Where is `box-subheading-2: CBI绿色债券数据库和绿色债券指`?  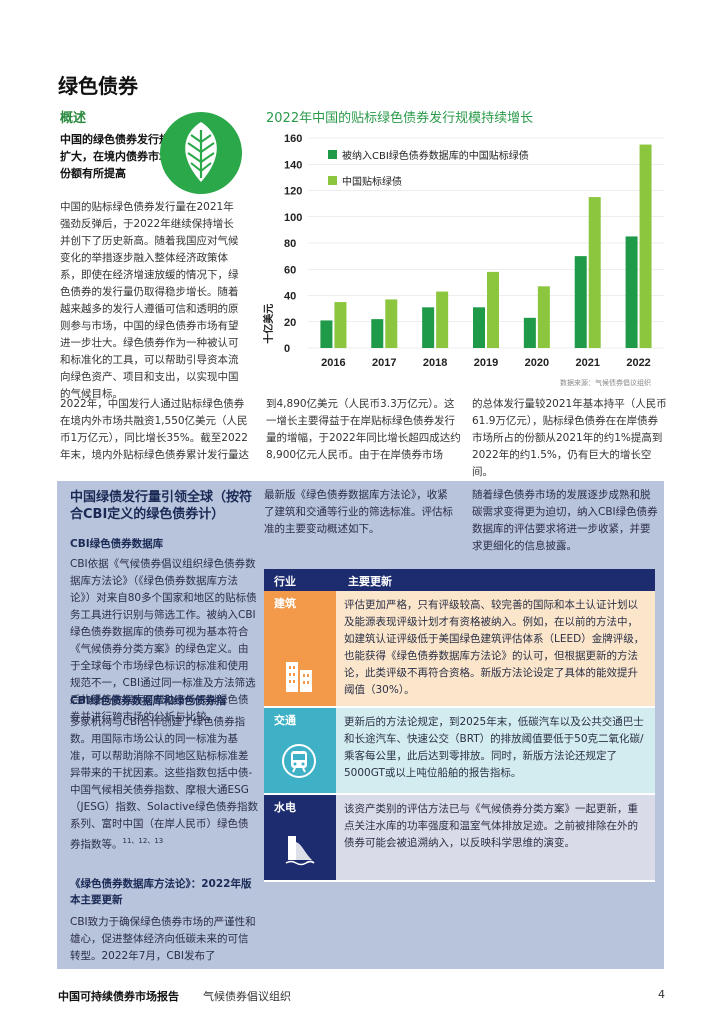 box-subheading-2: CBI绿色债券数据库和绿色债券指 is located at coordinates (148, 701).